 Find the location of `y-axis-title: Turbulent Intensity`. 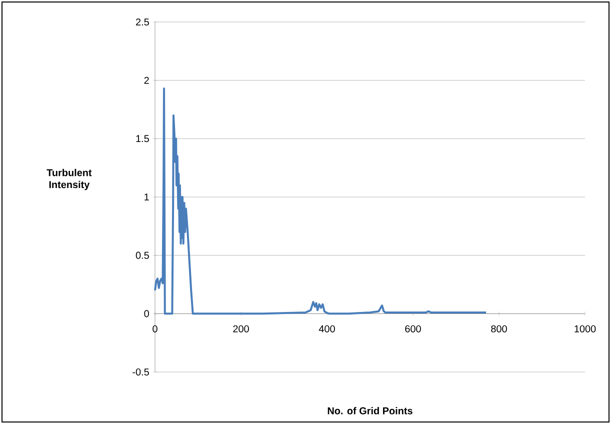

y-axis-title: Turbulent Intensity is located at coordinates (69, 179).